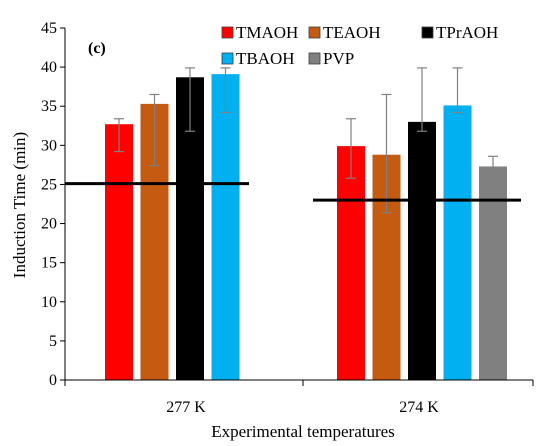 Image resolution: width=550 pixels, height=446 pixels. What do you see at coordinates (49, 224) in the screenshot?
I see `y-tick-label: 20` at bounding box center [49, 224].